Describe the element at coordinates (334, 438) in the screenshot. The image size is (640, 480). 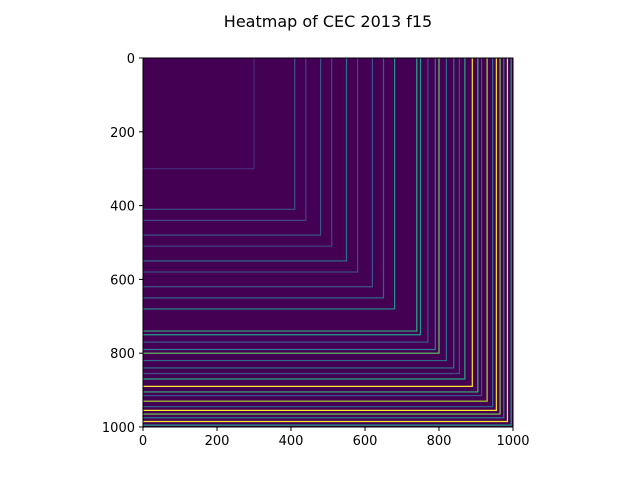
I see `x-axis: 0 200 400 600 800 1000` at that location.